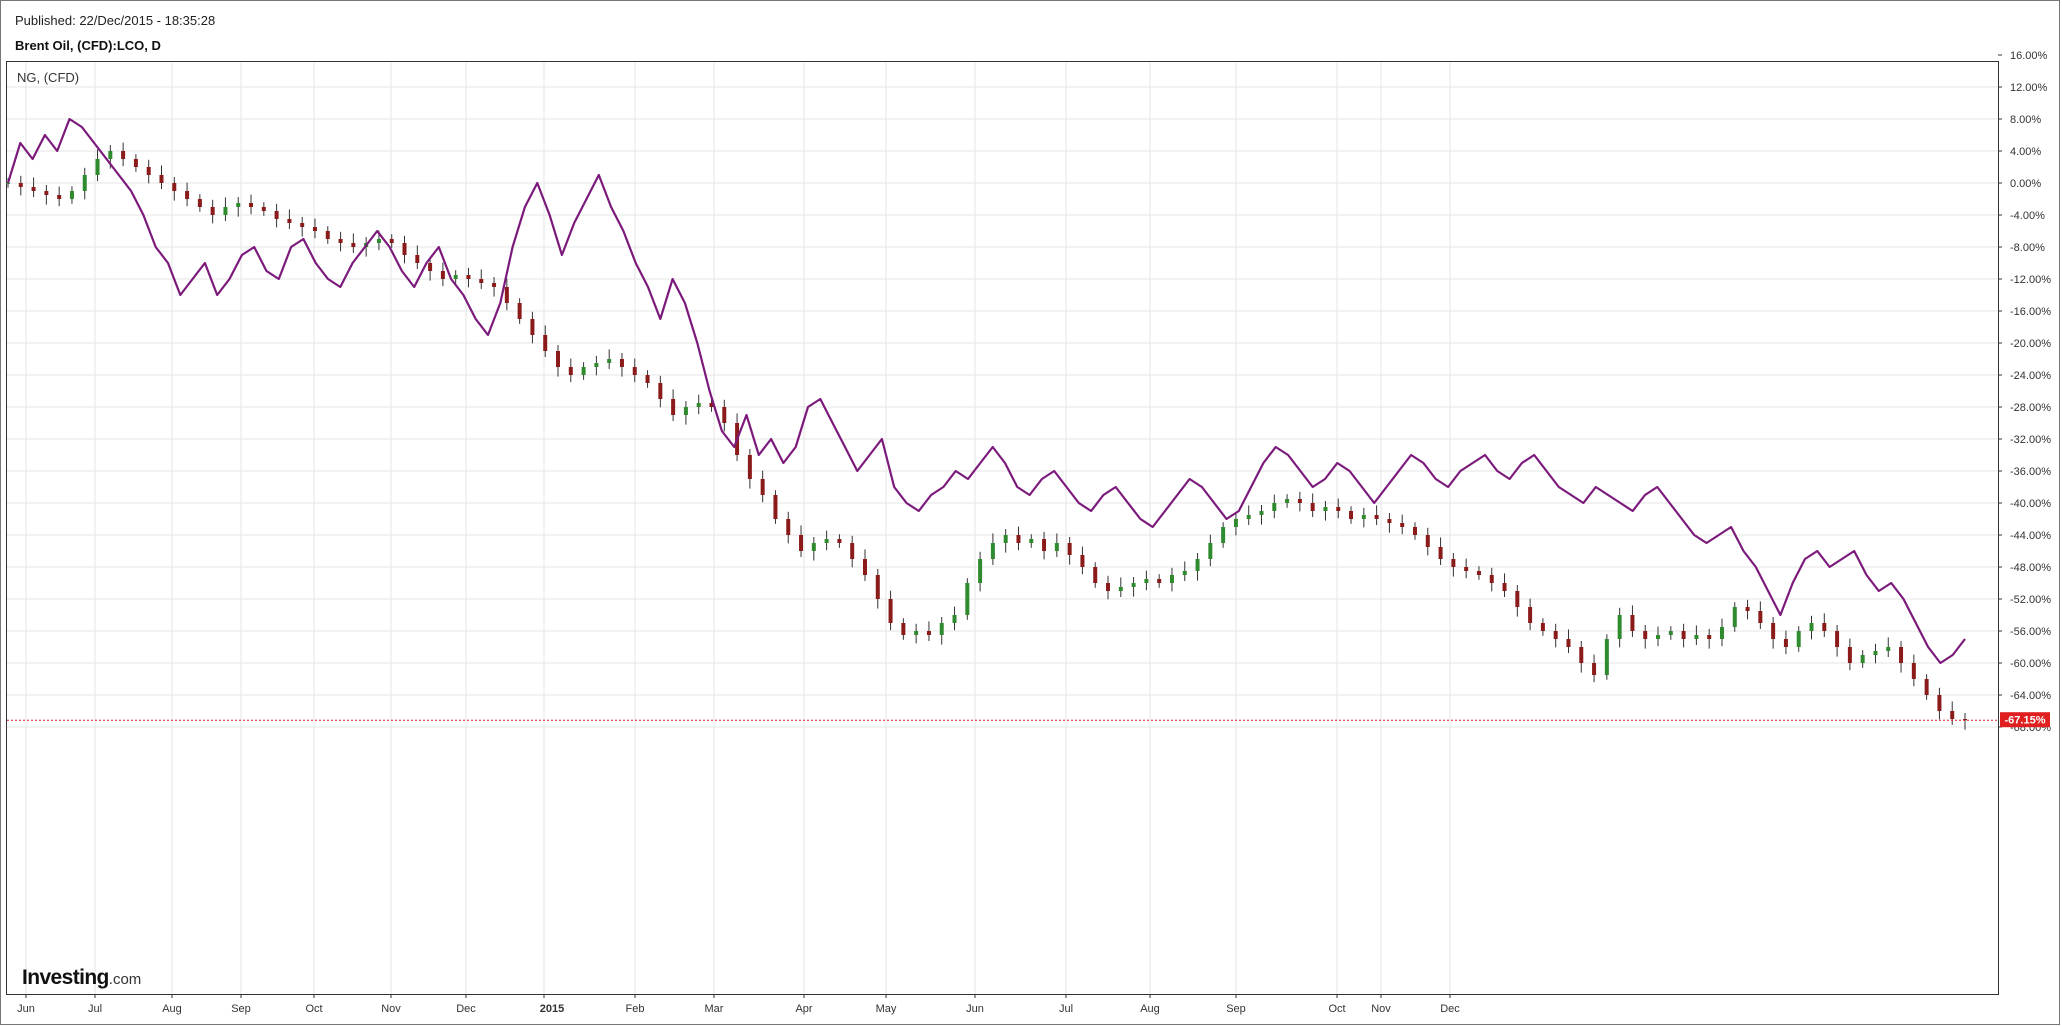  Describe the element at coordinates (2030, 568) in the screenshot. I see `y-tick-label: -48.00%` at that location.